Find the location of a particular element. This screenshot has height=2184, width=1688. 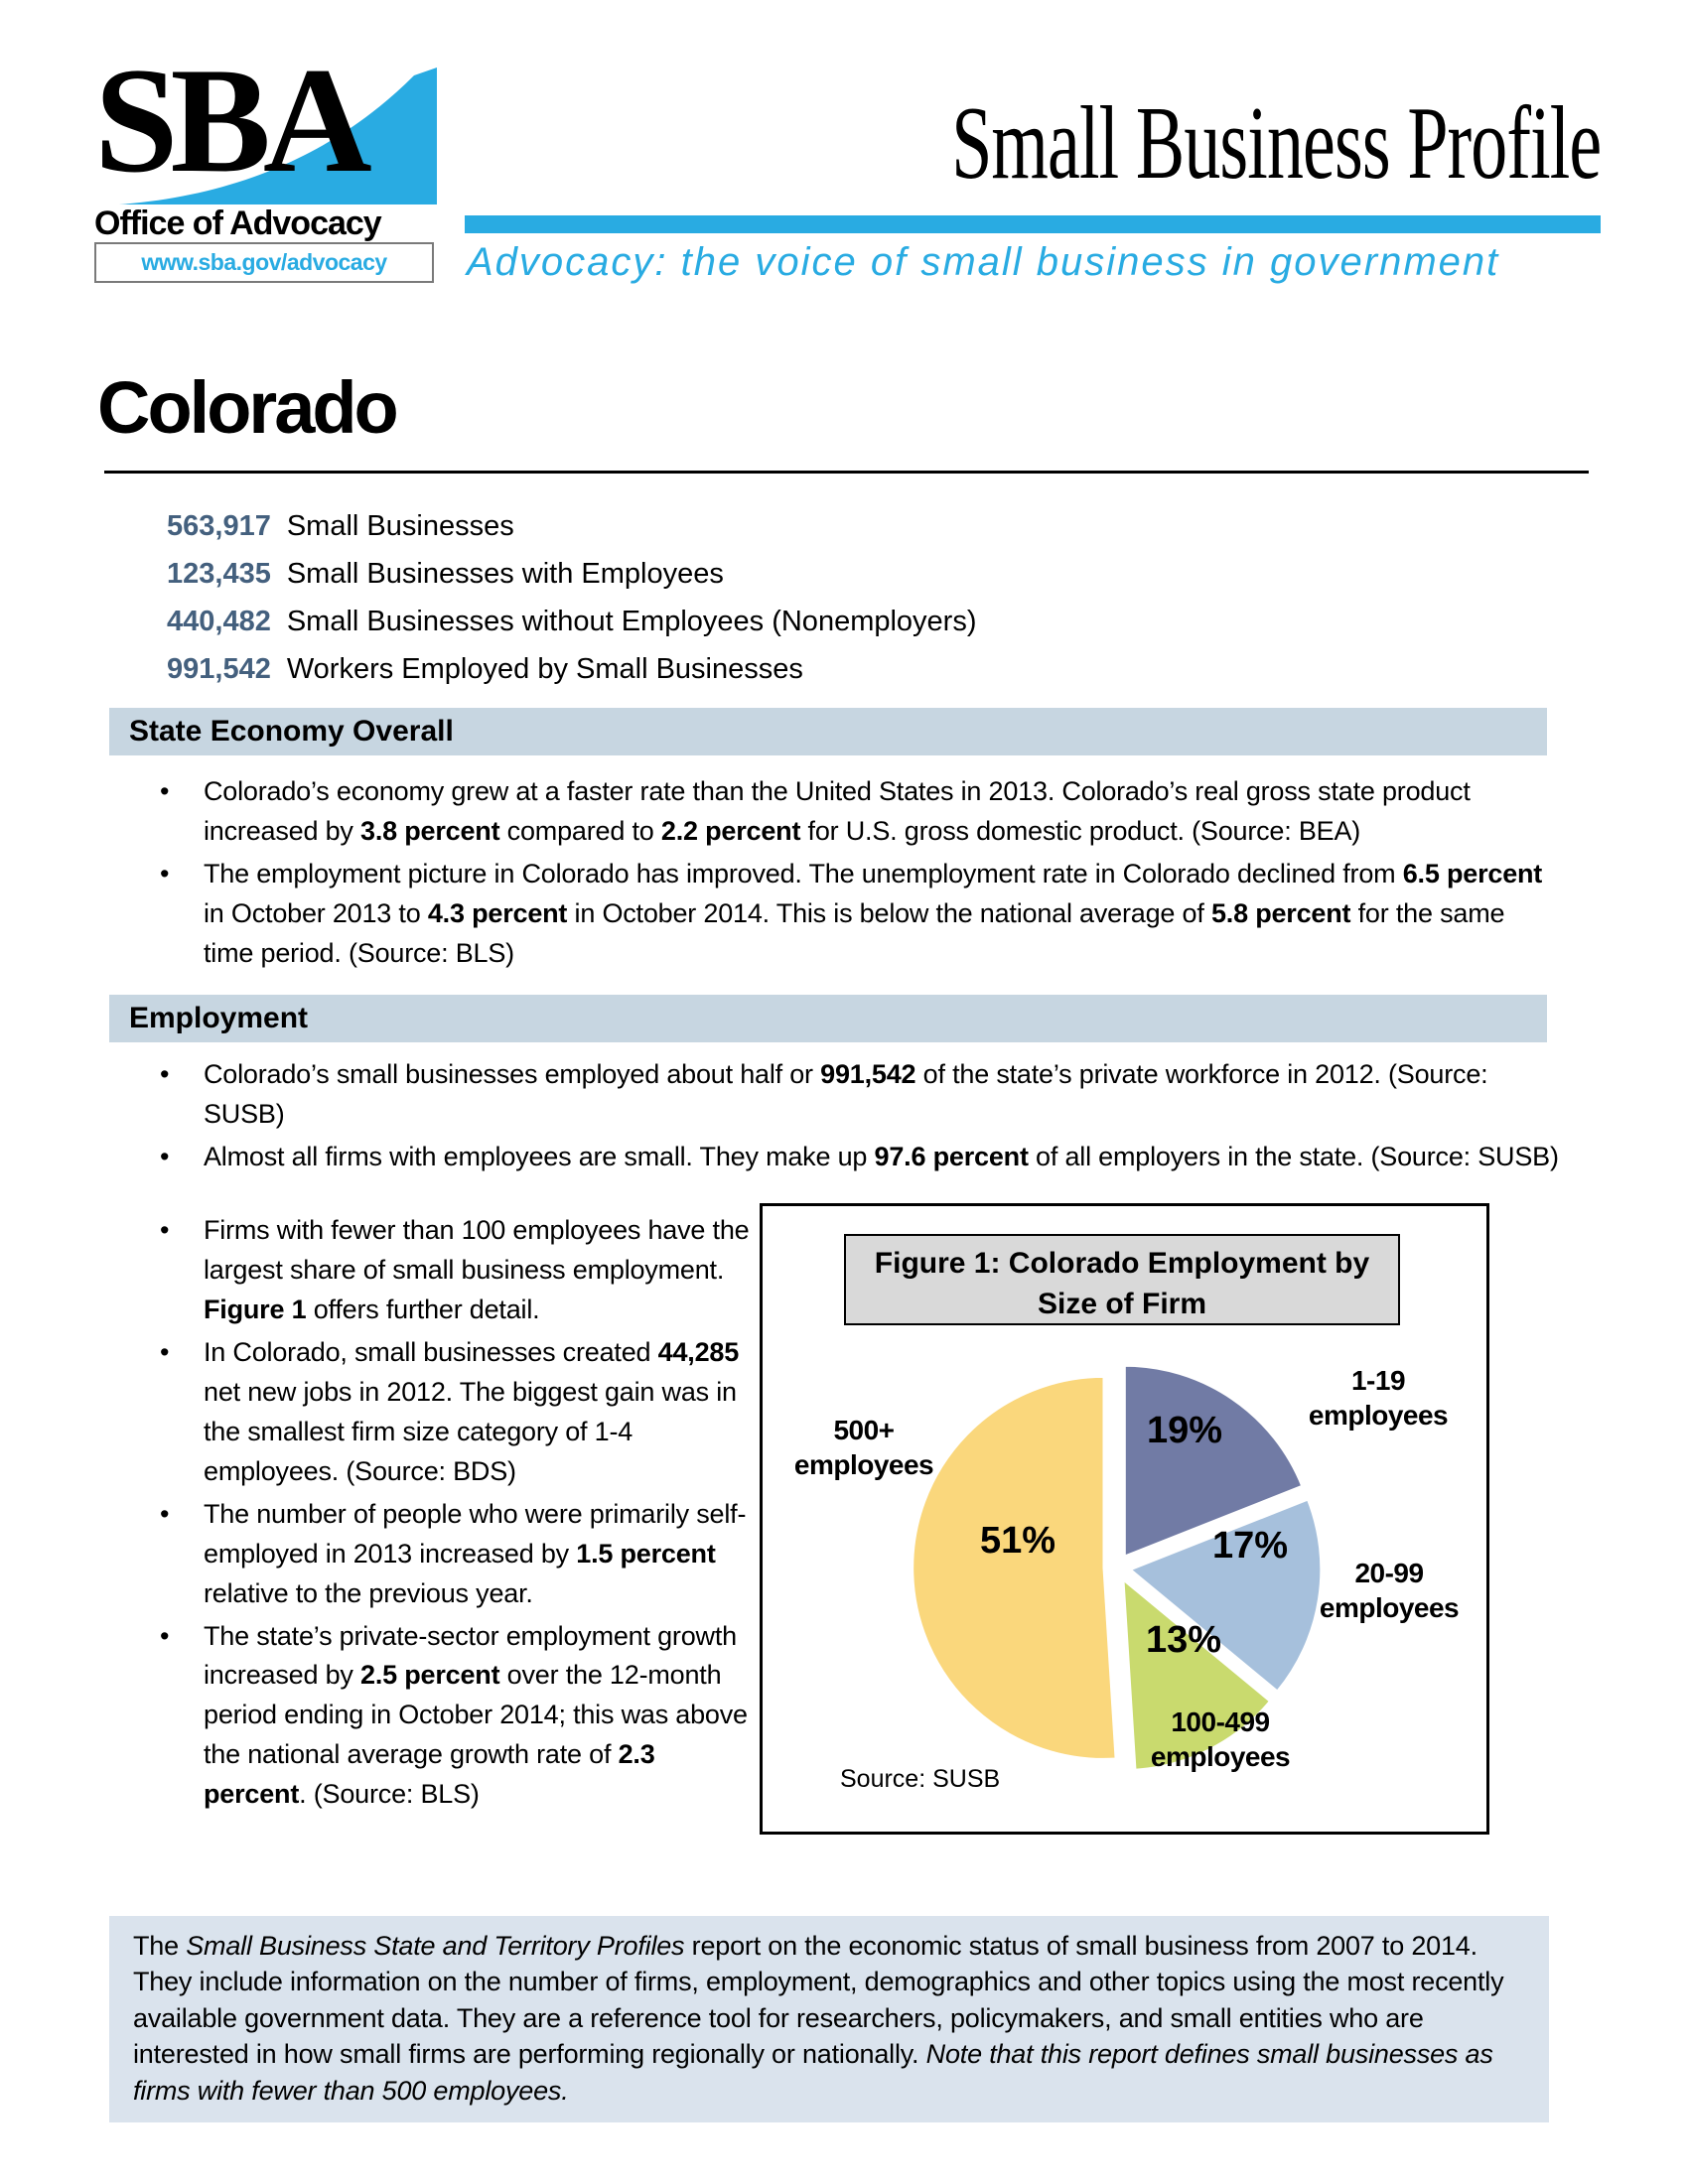

text-segment: 3.8 percent is located at coordinates (430, 830).